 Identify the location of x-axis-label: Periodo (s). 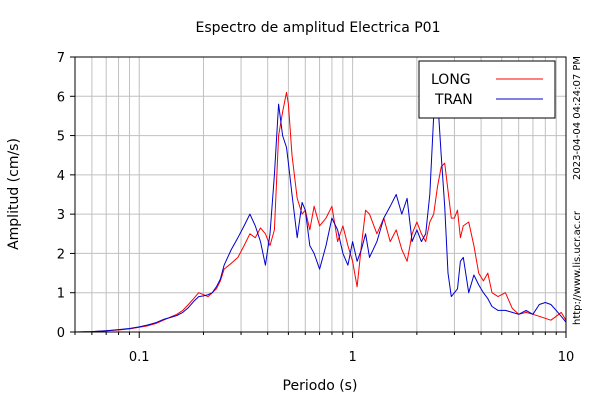
(320, 386).